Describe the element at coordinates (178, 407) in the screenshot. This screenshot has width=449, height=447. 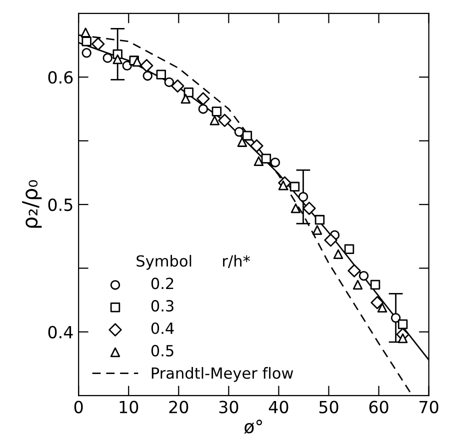
I see `x-tick-label: 20` at that location.